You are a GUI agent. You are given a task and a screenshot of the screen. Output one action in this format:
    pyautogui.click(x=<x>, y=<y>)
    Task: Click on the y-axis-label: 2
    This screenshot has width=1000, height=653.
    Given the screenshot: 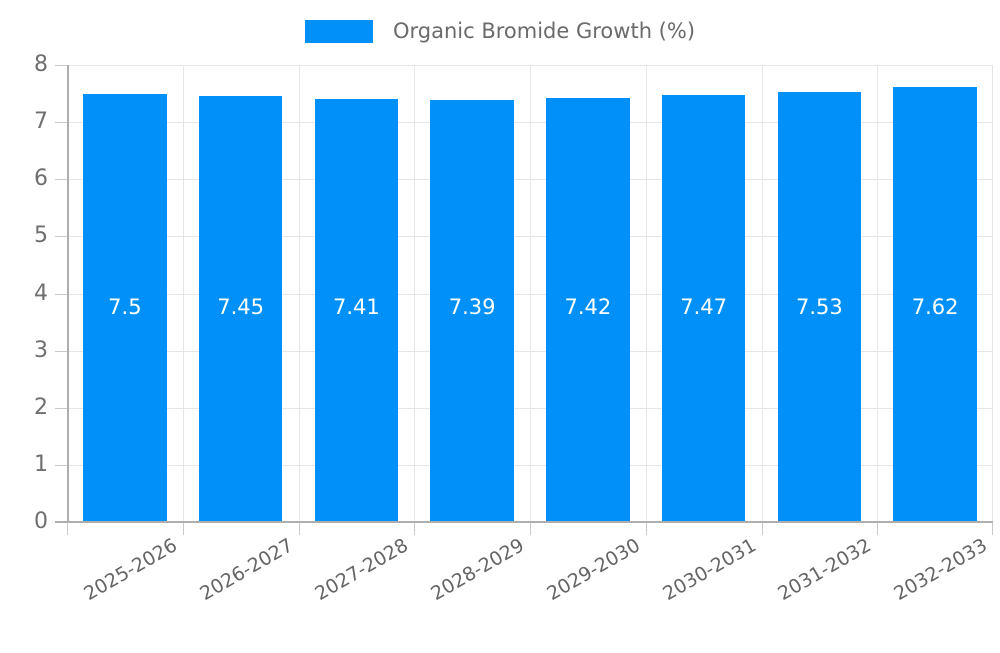 What is the action you would take?
    pyautogui.click(x=41, y=407)
    